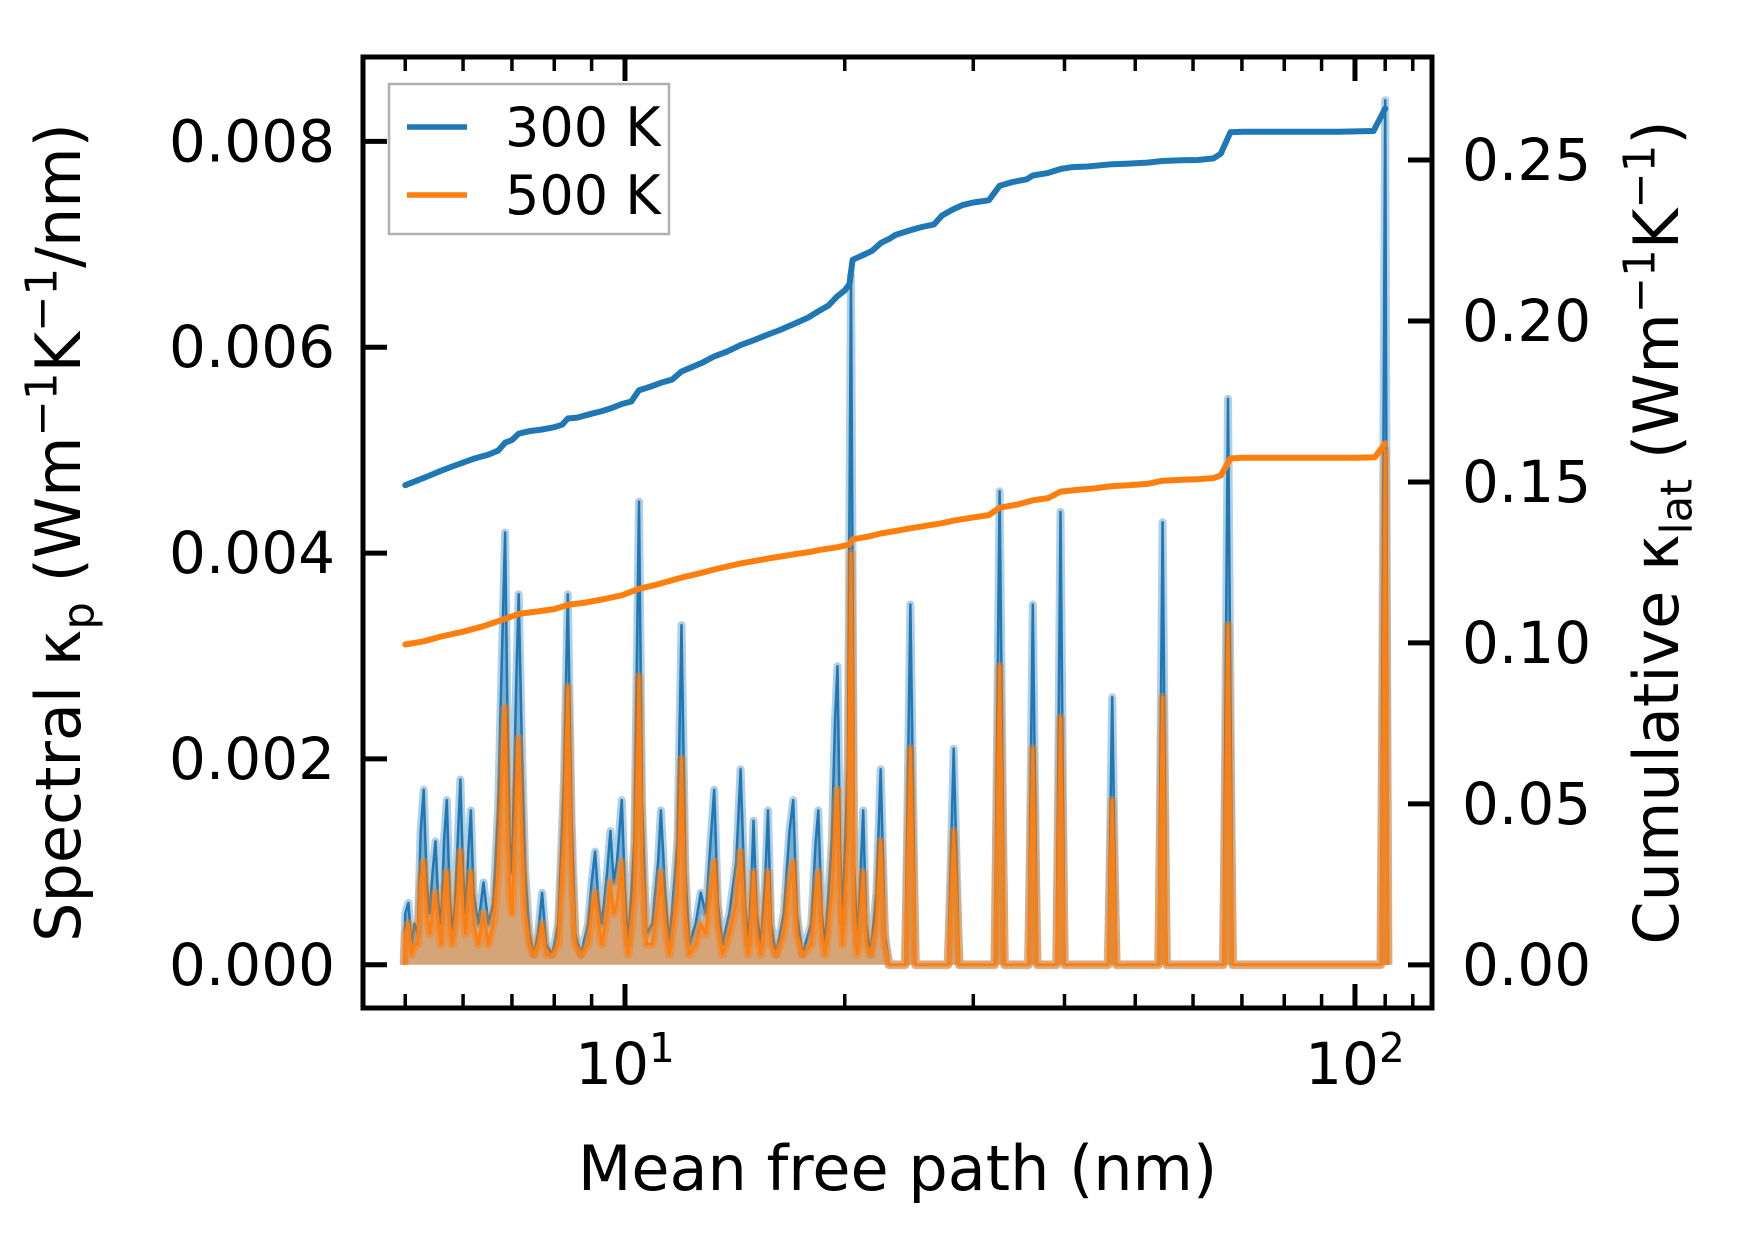 Image resolution: width=1753 pixels, height=1258 pixels. I want to click on y-right-axis-label: Cumulative κlat (Wm−1K−1), so click(1658, 532).